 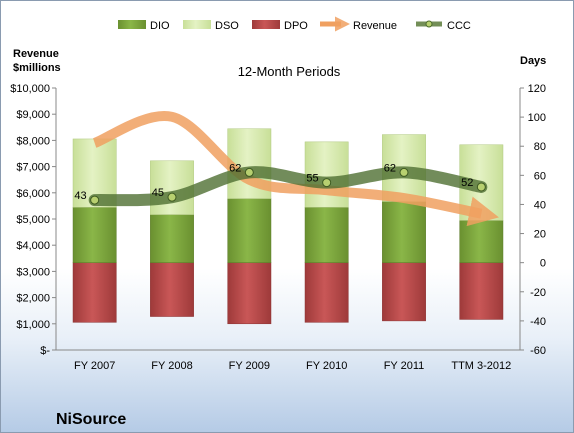 I want to click on ccc-line, so click(x=288, y=186).